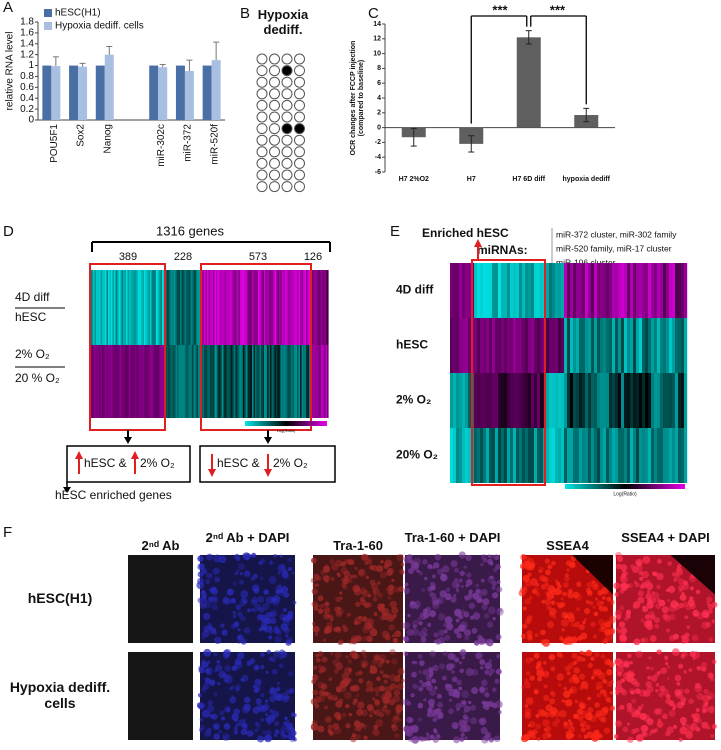 This screenshot has height=750, width=721. Describe the element at coordinates (160, 545) in the screenshot. I see `column-header: 2ⁿᵈ Ab` at that location.